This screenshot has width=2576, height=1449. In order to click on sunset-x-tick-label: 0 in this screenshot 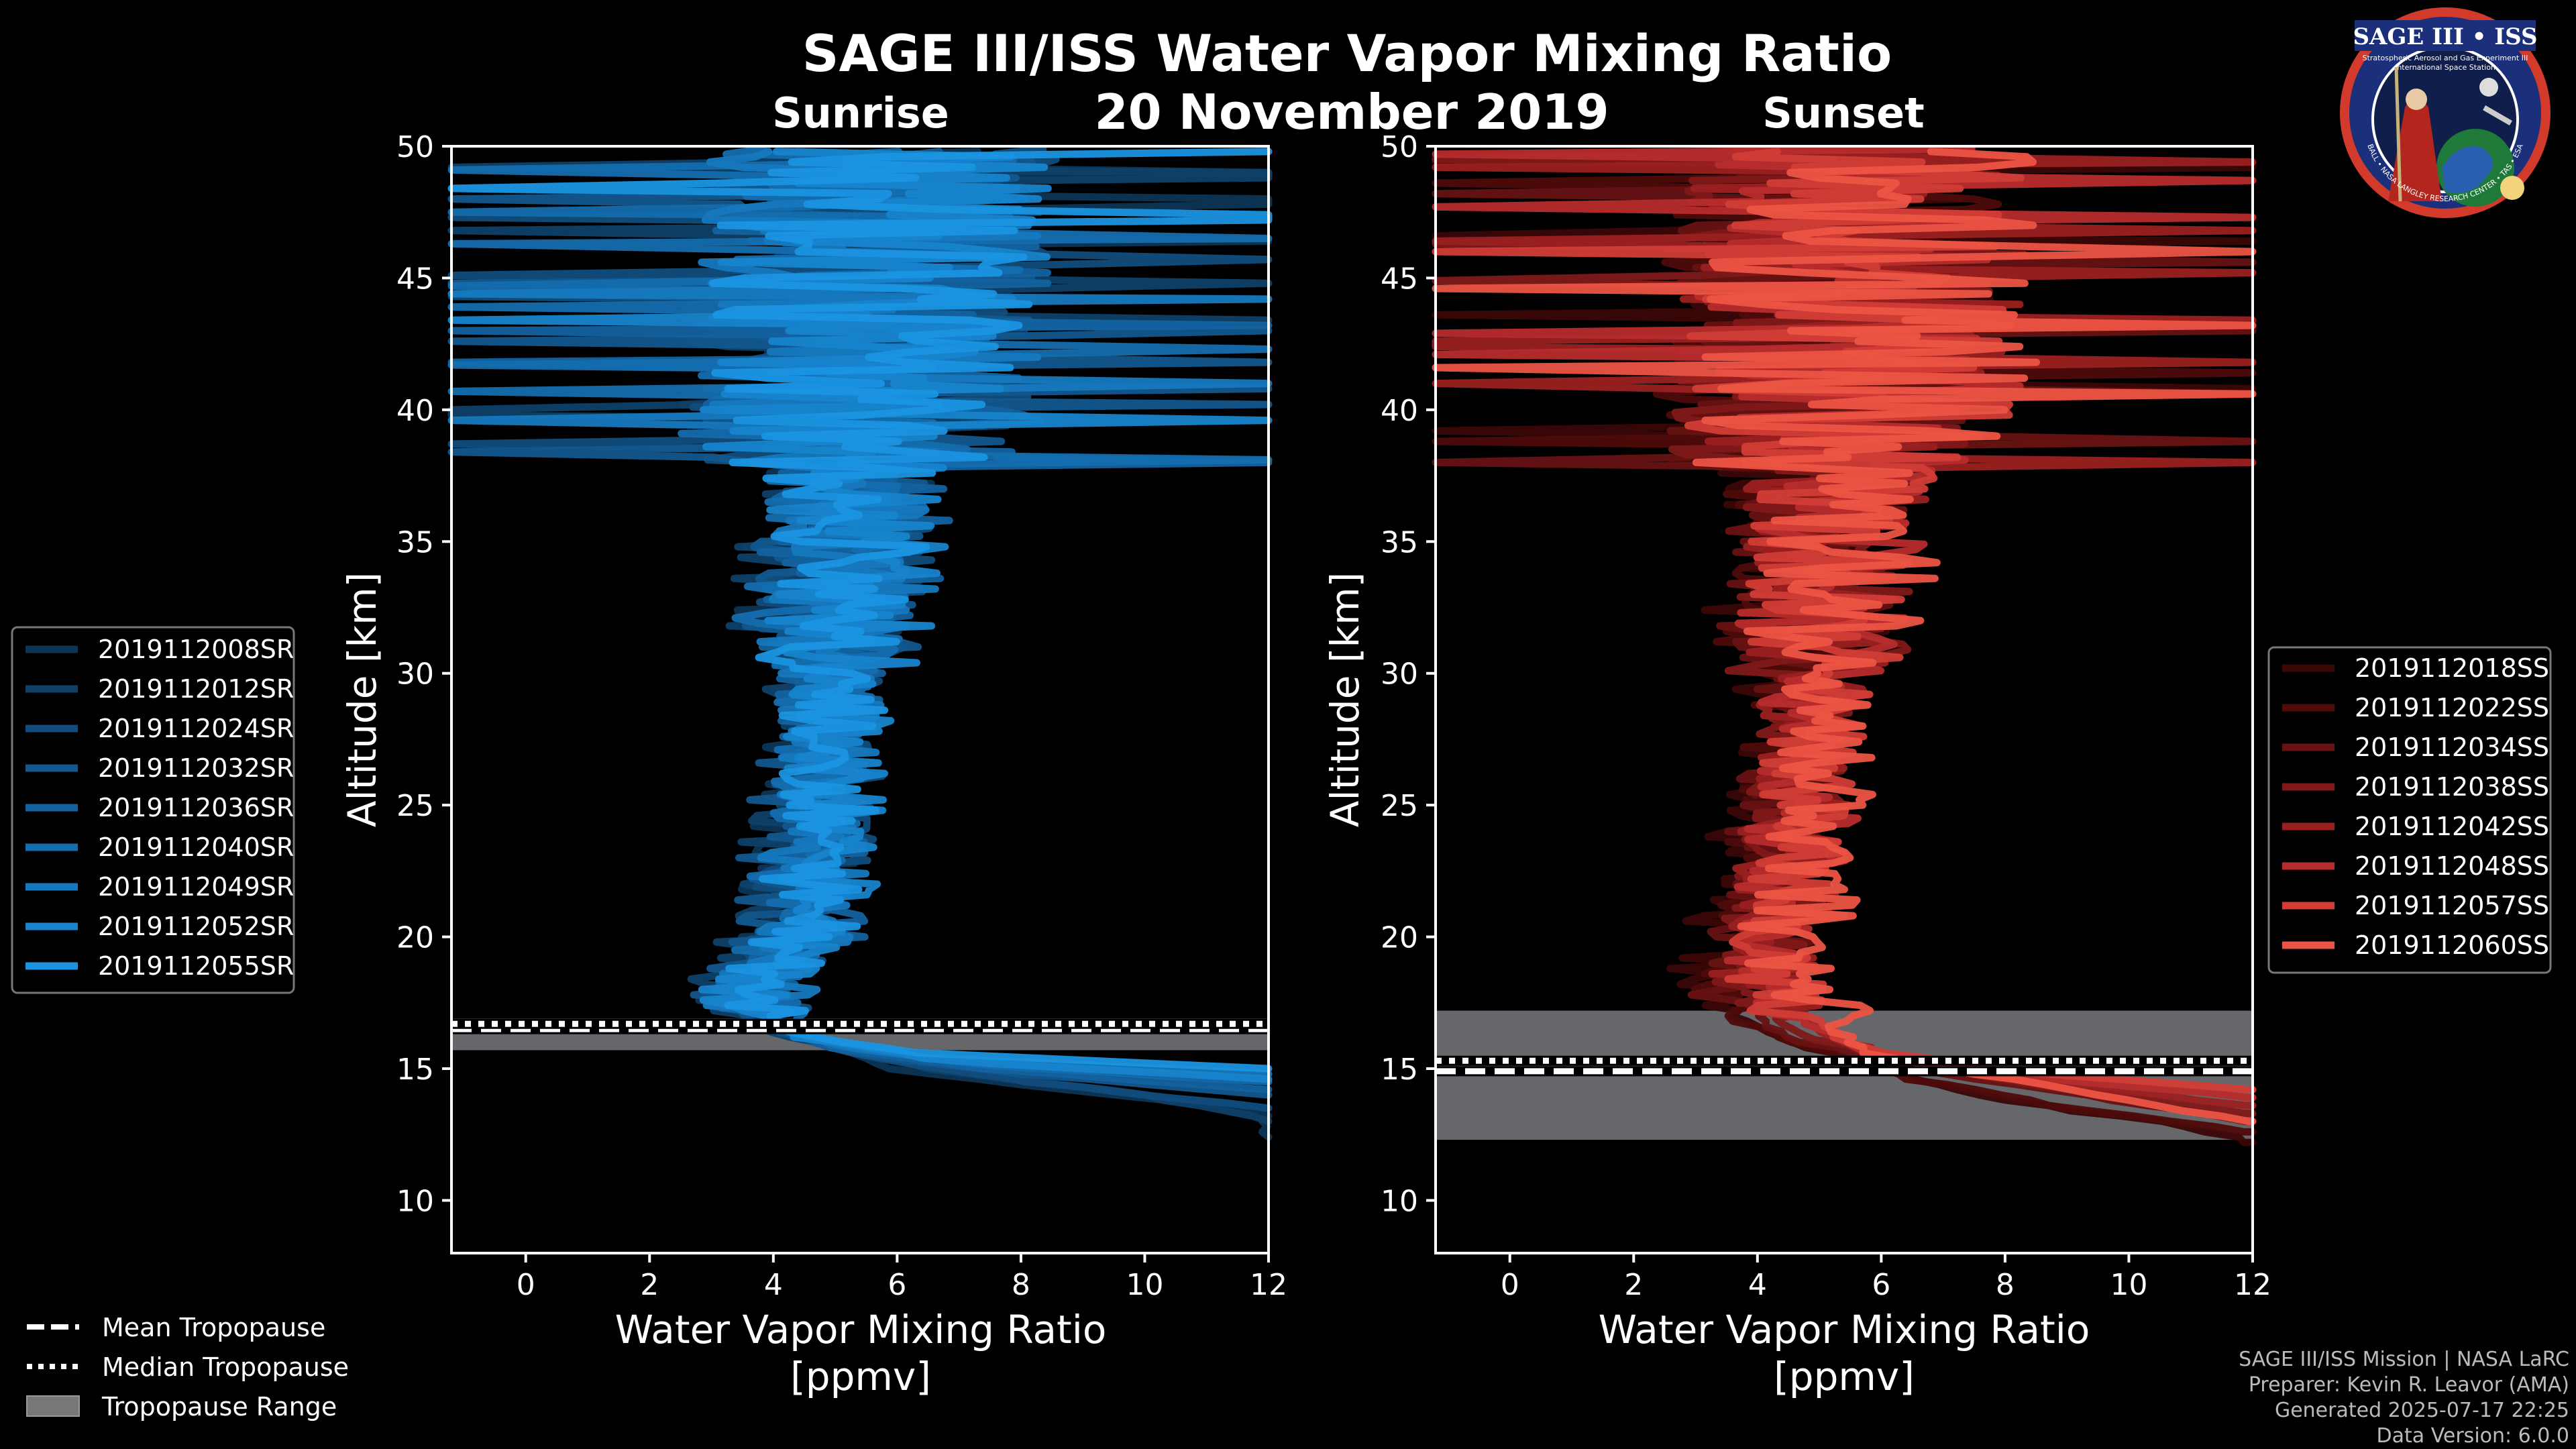, I will do `click(1510, 1285)`.